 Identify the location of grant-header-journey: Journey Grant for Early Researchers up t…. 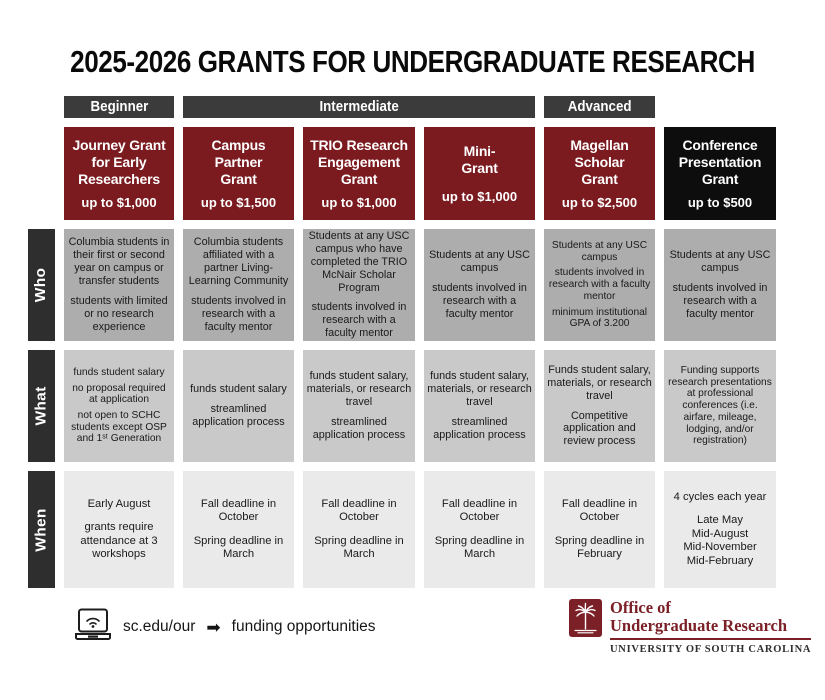
(119, 173).